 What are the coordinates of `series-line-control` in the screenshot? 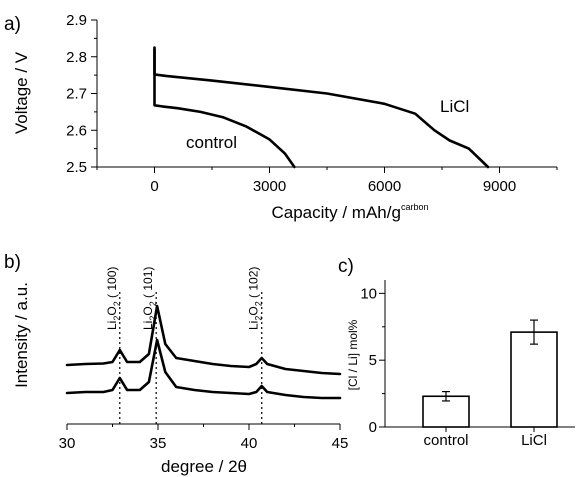 It's located at (224, 108).